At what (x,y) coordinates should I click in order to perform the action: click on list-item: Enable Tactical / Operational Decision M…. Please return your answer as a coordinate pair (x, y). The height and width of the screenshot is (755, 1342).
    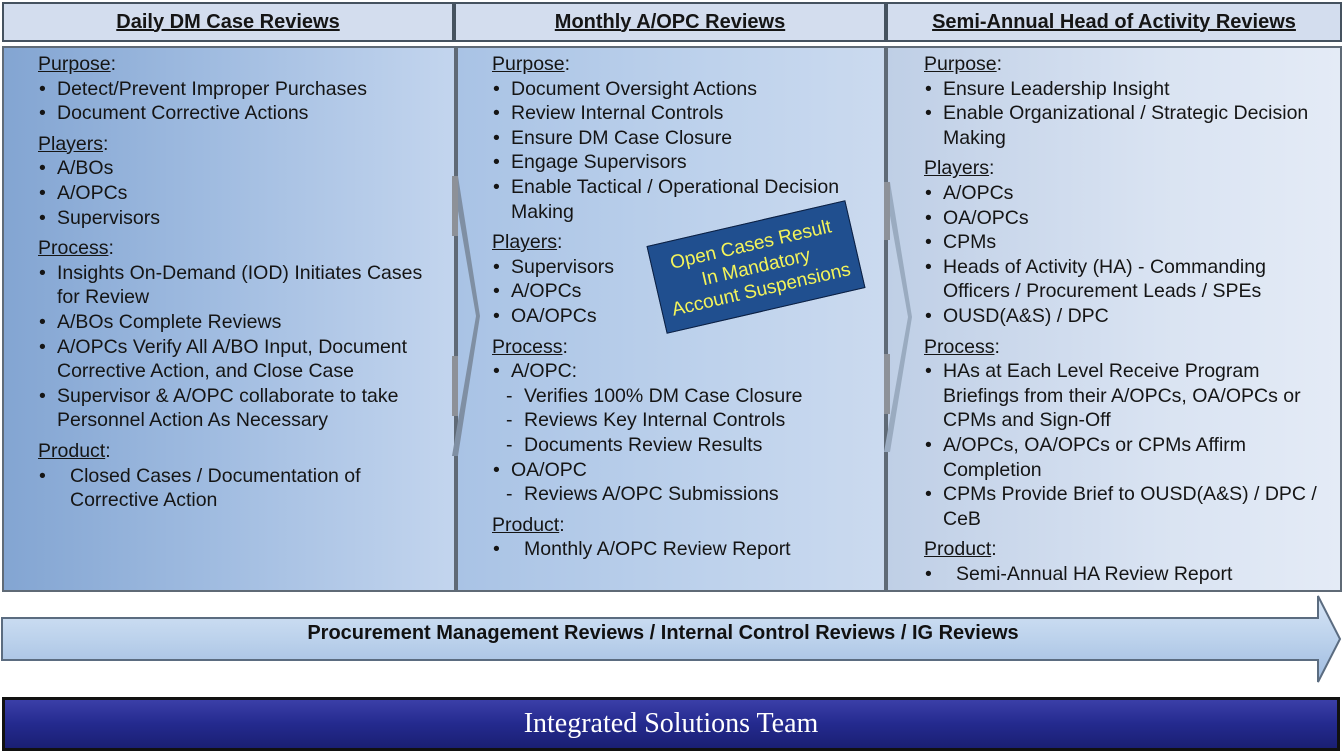
    Looking at the image, I should click on (682, 199).